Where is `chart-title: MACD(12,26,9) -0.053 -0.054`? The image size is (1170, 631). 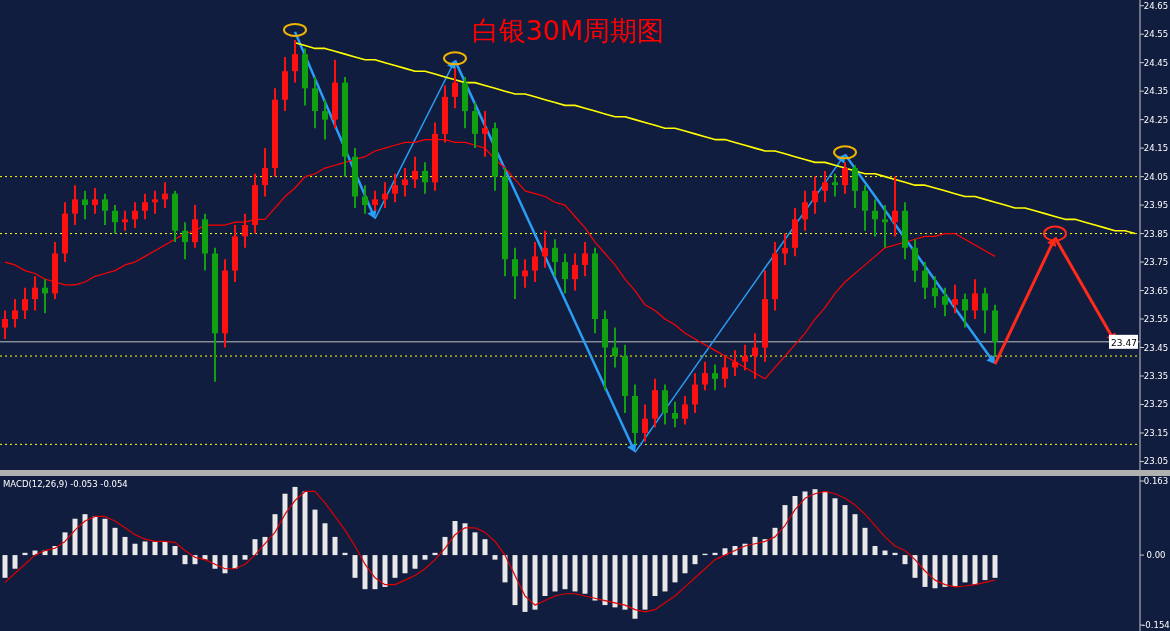
chart-title: MACD(12,26,9) -0.053 -0.054 is located at coordinates (65, 484).